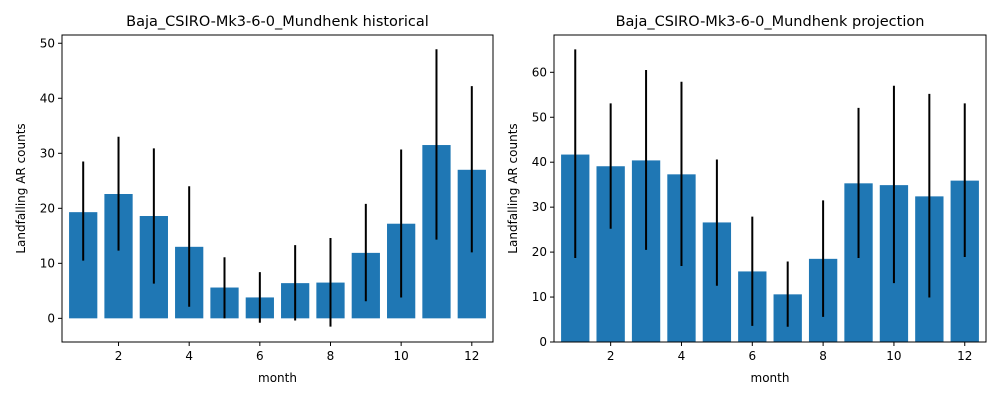 This screenshot has height=404, width=1000. Describe the element at coordinates (539, 72) in the screenshot. I see `y-tick-label: 60` at that location.